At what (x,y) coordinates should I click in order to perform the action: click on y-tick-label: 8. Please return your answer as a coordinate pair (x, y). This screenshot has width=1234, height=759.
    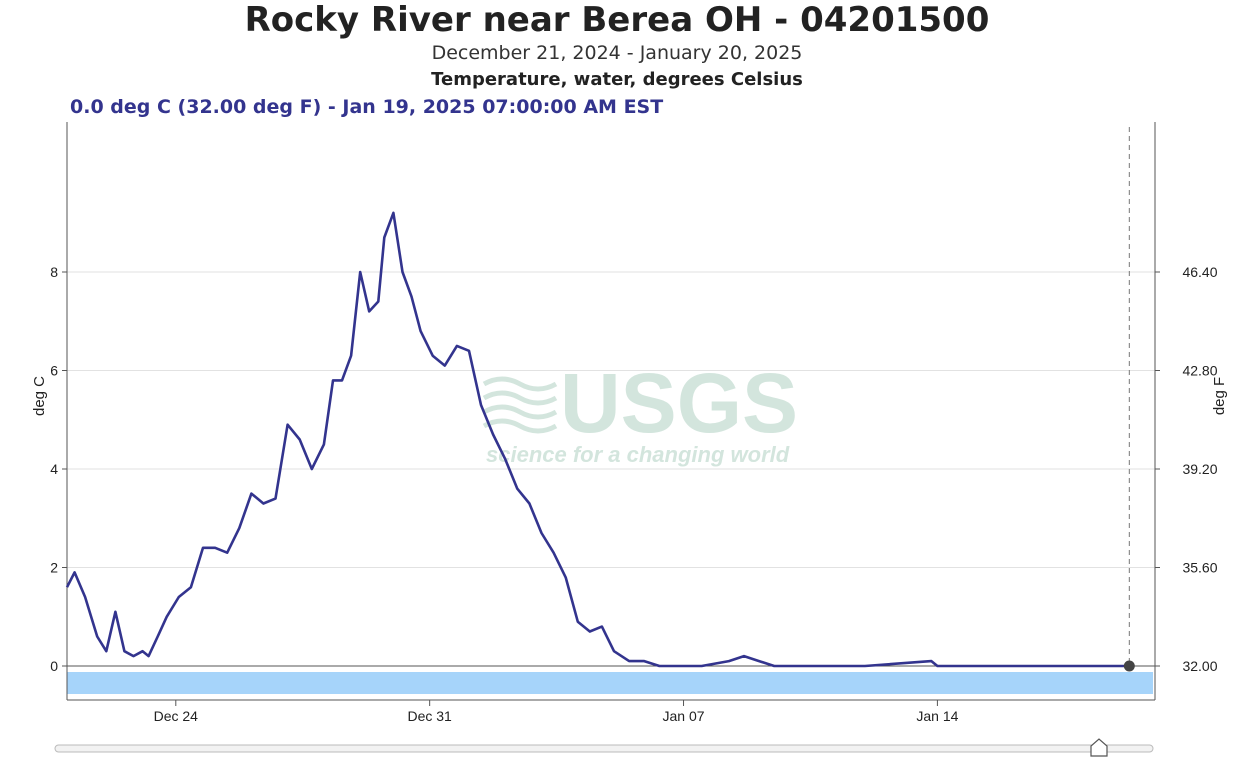
    Looking at the image, I should click on (54, 272).